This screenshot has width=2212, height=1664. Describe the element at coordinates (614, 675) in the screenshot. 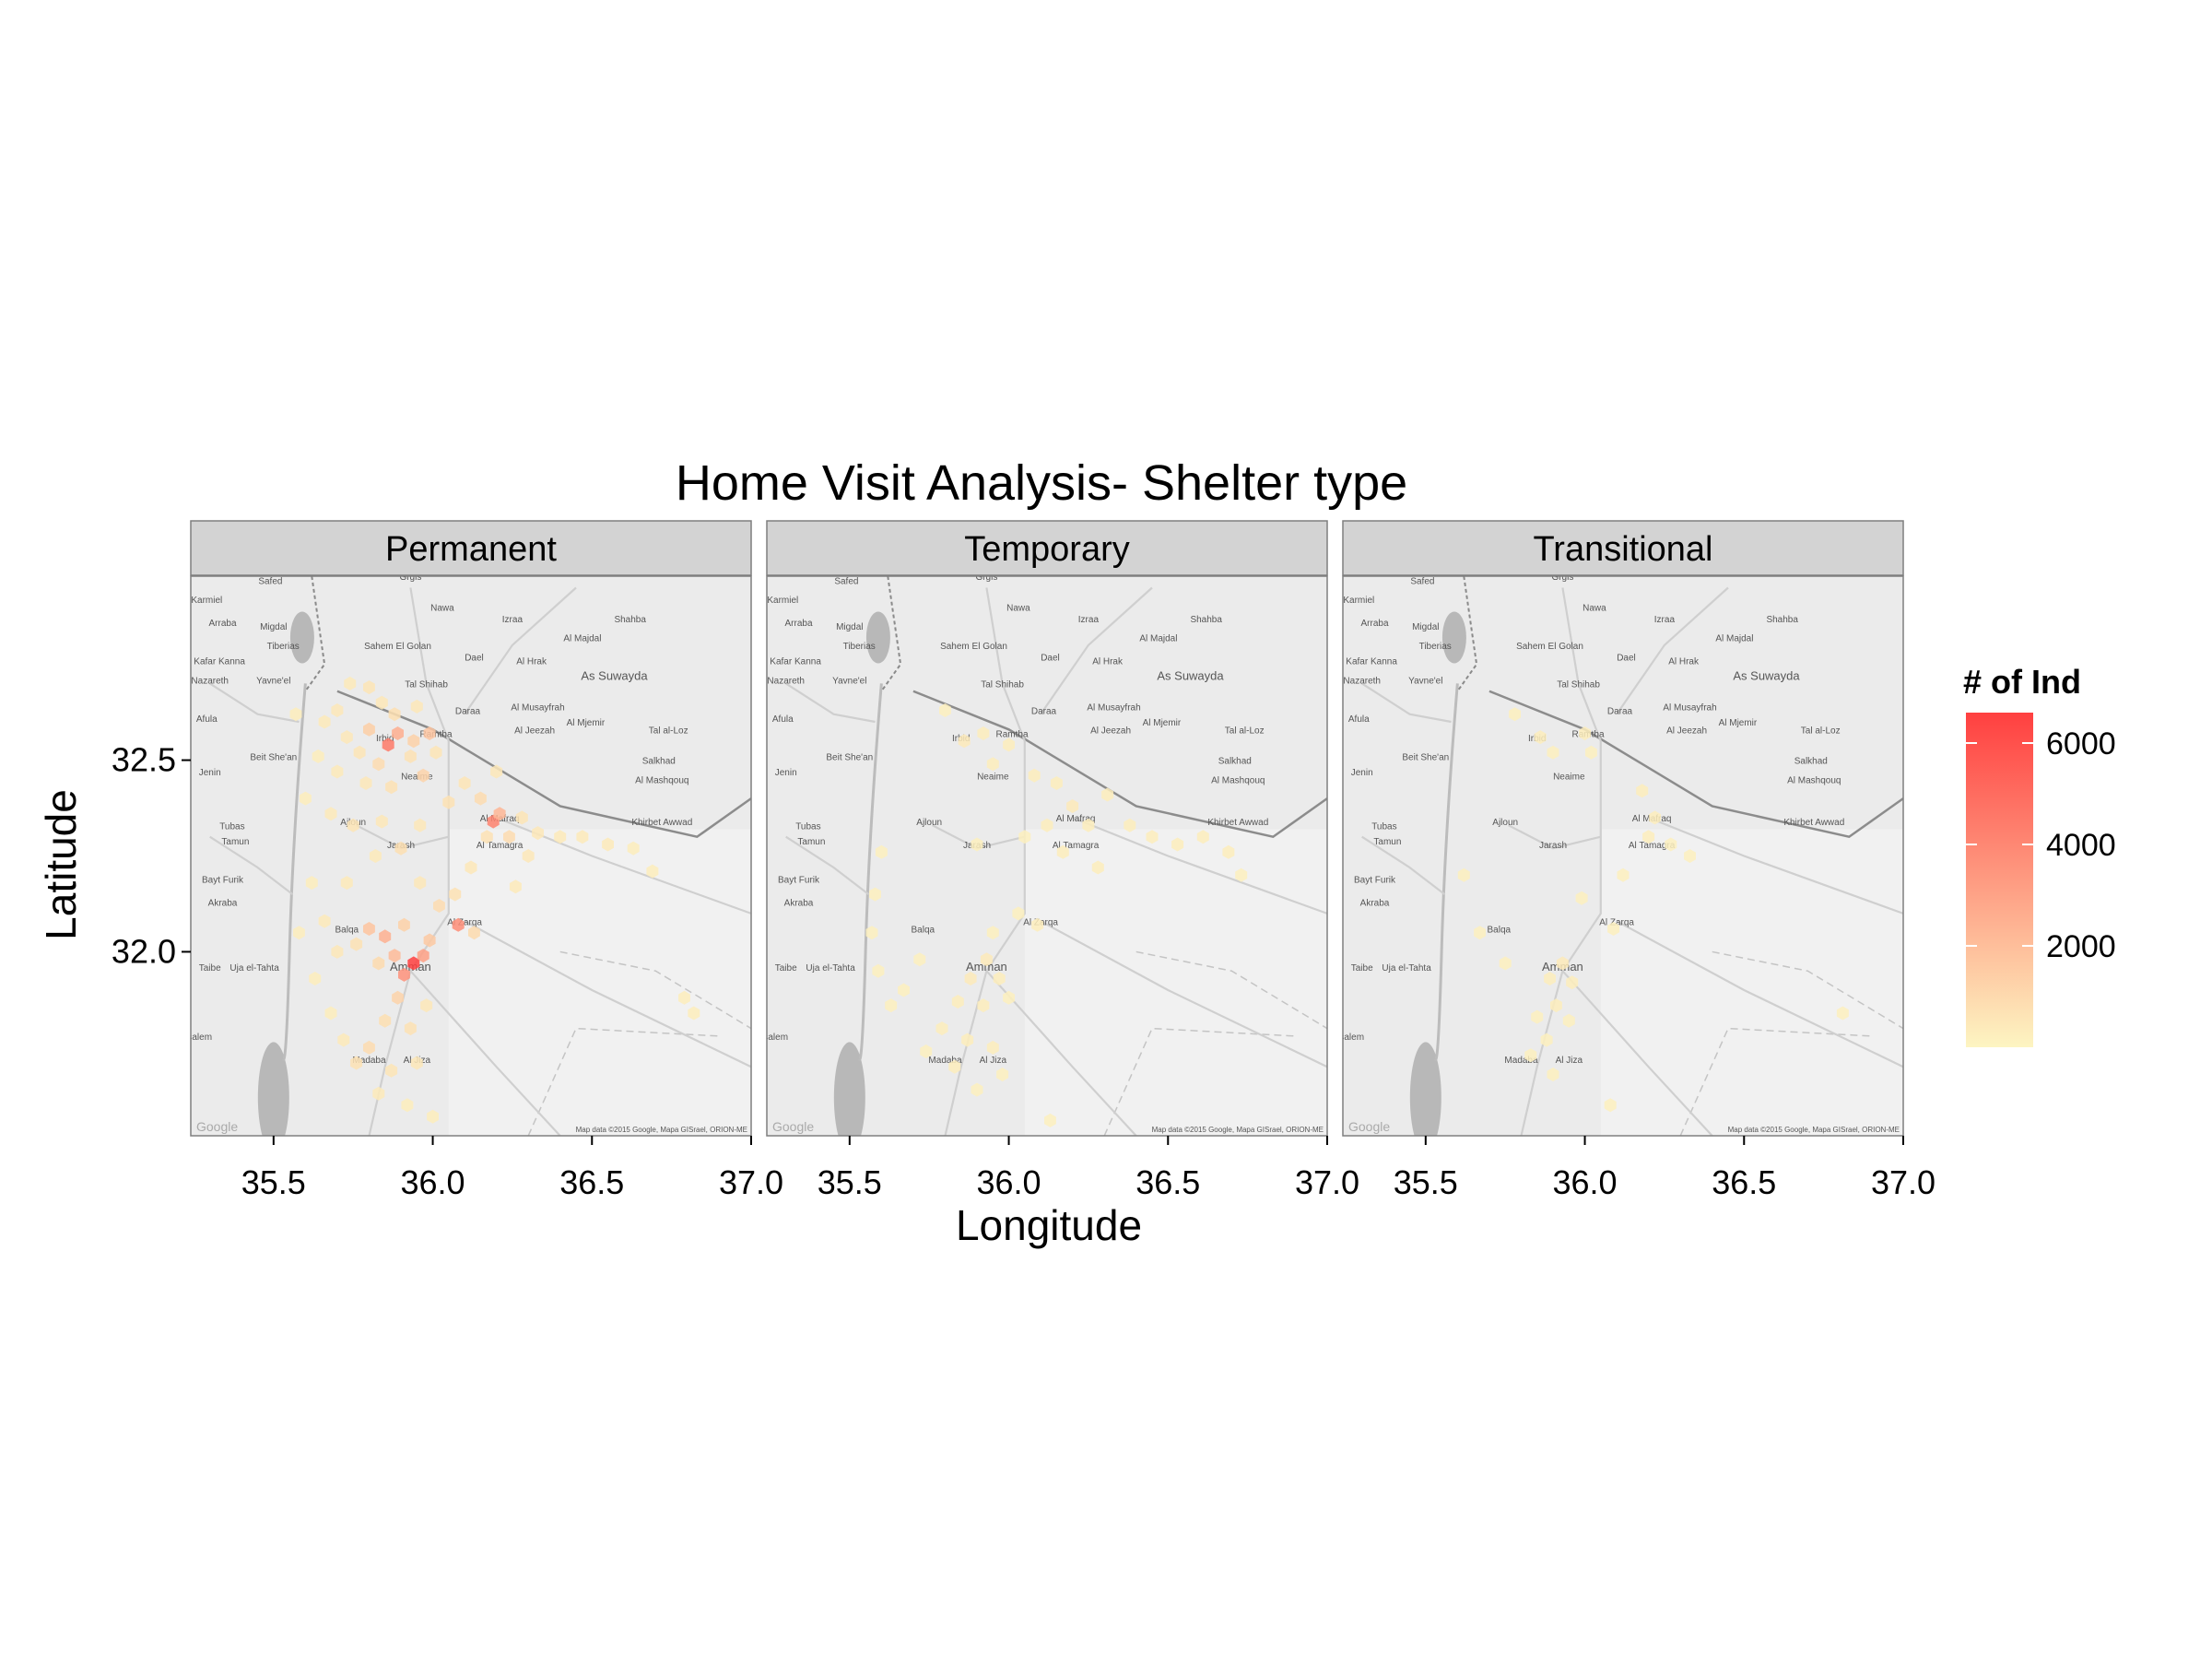

I see `map-place-label: As Suwayda` at that location.